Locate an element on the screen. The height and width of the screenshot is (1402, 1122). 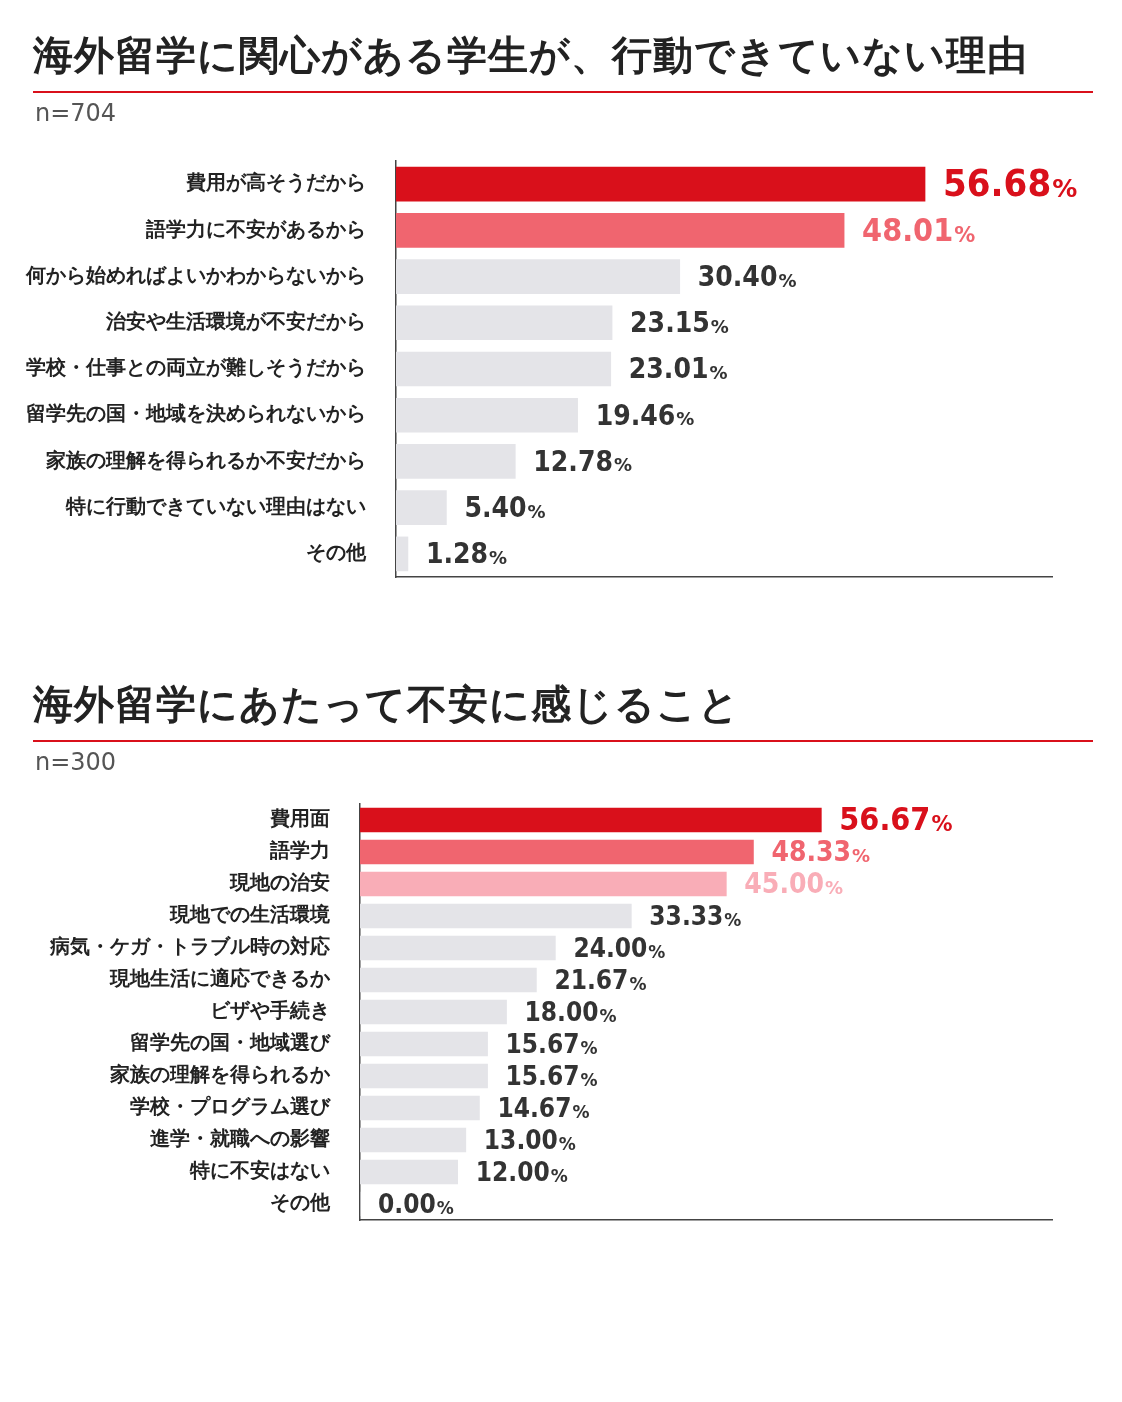
data-label: 12.78% is located at coordinates (583, 461).